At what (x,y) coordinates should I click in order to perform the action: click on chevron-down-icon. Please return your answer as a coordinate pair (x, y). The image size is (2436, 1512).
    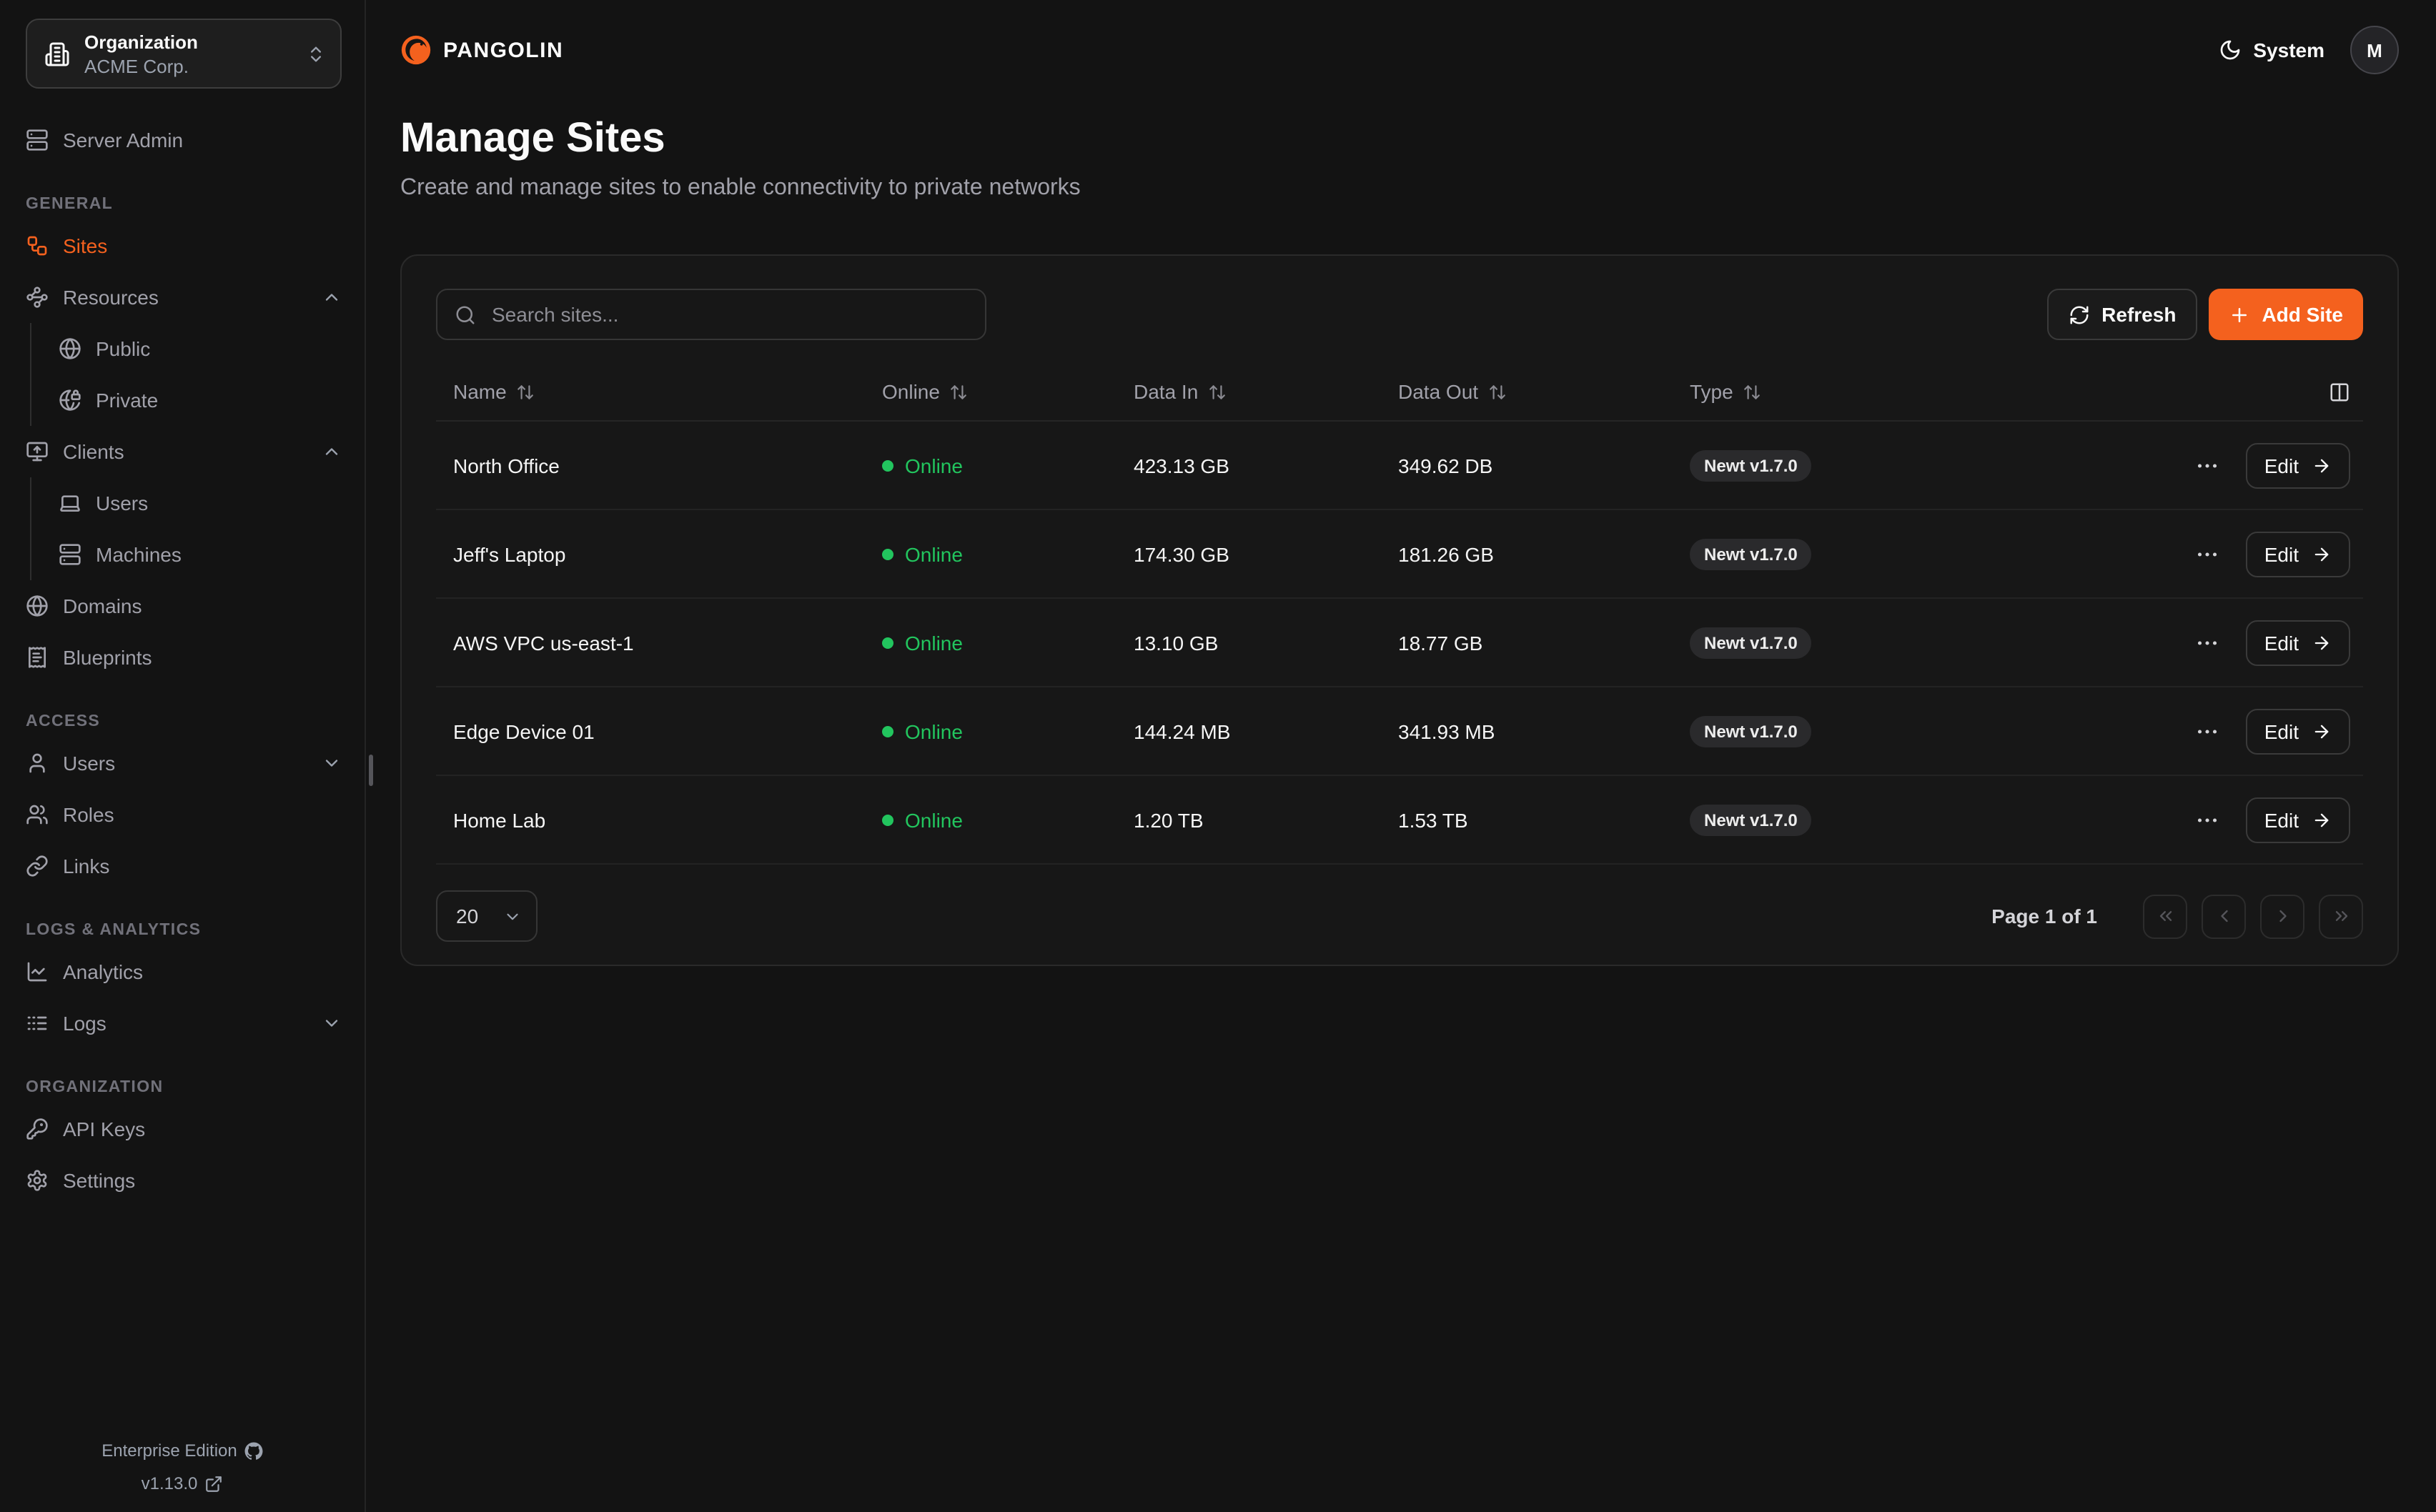
    Looking at the image, I should click on (332, 1023).